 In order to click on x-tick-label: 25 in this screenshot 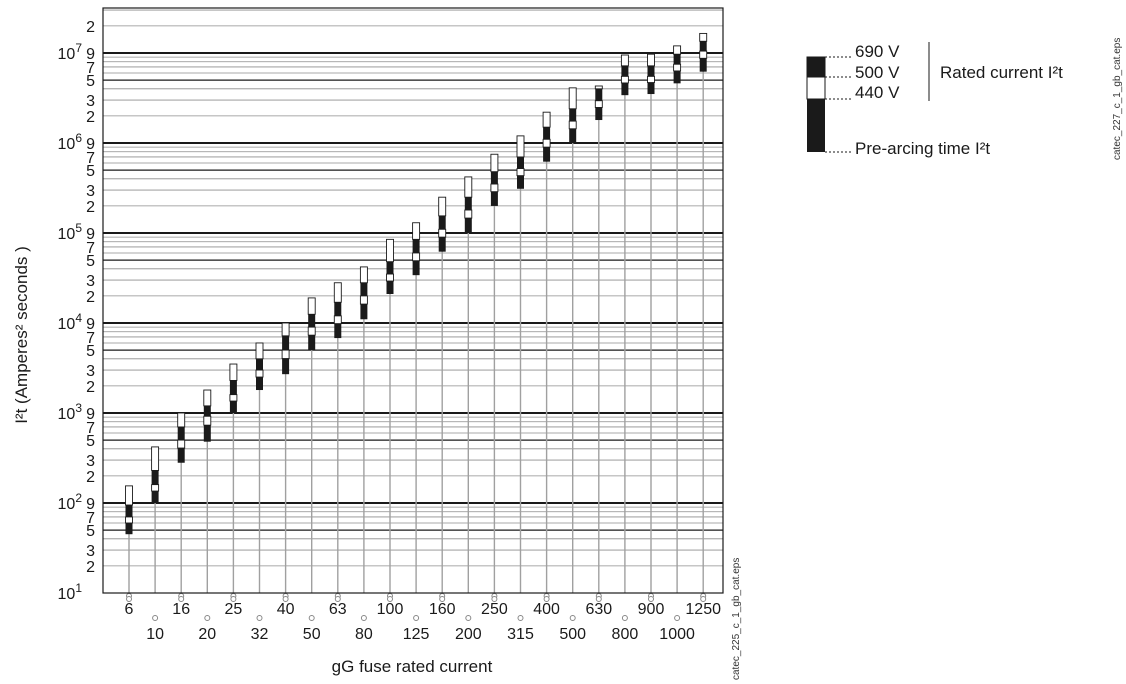, I will do `click(234, 609)`.